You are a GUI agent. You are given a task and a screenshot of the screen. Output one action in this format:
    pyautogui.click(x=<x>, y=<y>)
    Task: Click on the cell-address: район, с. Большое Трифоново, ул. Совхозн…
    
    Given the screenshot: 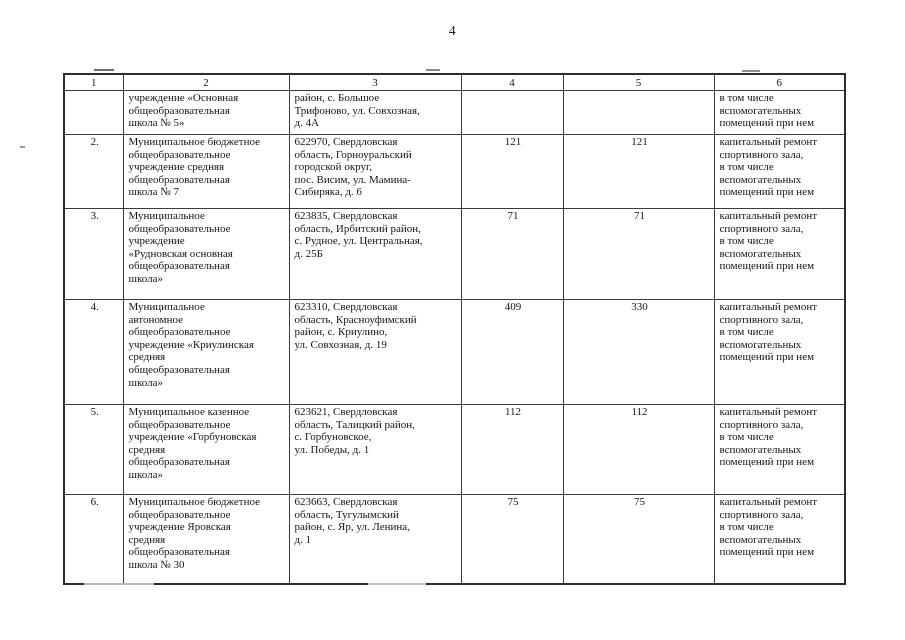 What is the action you would take?
    pyautogui.click(x=375, y=112)
    